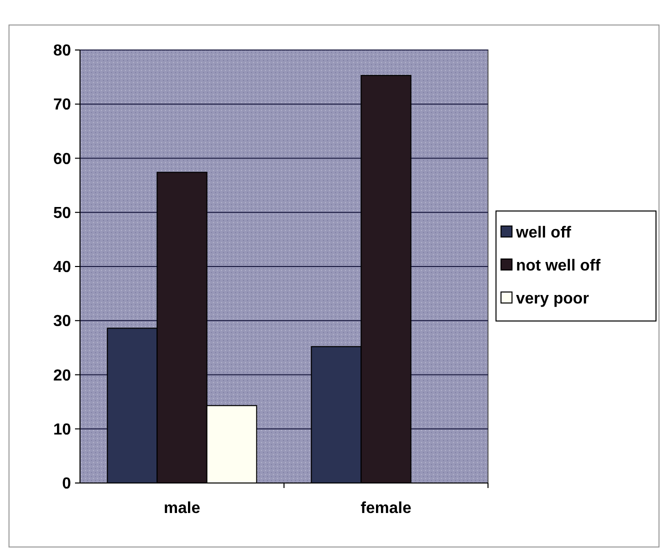  What do you see at coordinates (62, 375) in the screenshot?
I see `y-tick-label: 20` at bounding box center [62, 375].